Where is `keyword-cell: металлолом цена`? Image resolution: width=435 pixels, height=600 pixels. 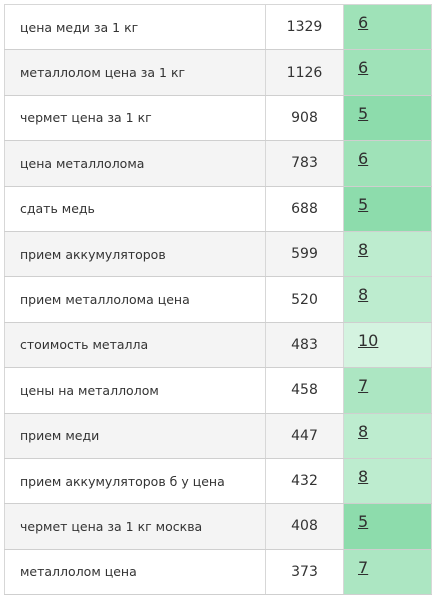
keyword-cell: металлолом цена is located at coordinates (135, 572).